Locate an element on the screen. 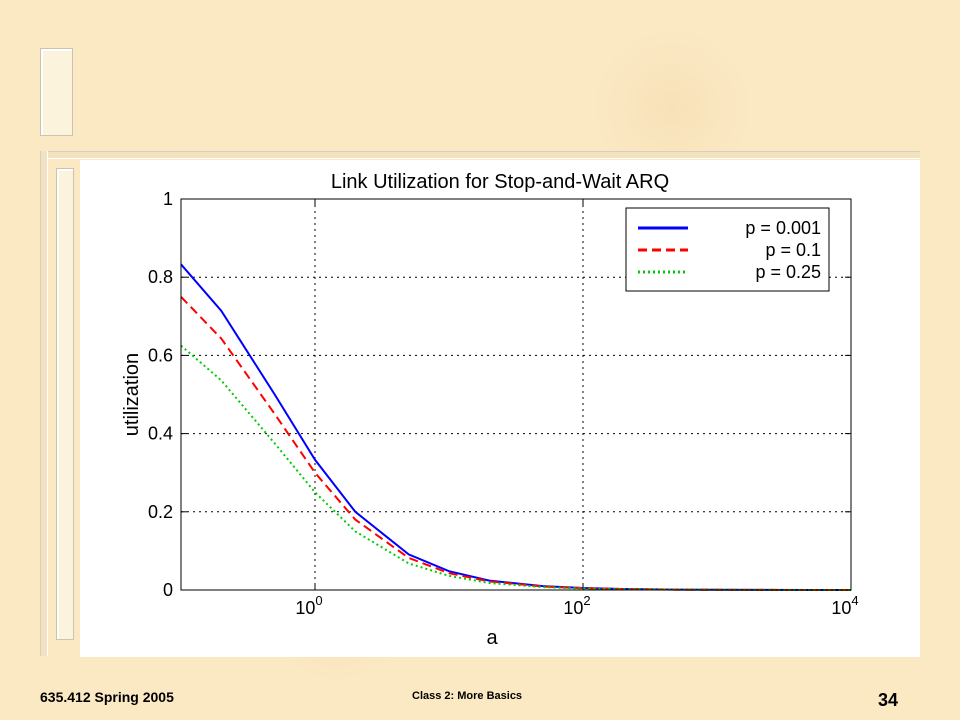 The image size is (960, 720). legend-label: p = 0.1 is located at coordinates (793, 250).